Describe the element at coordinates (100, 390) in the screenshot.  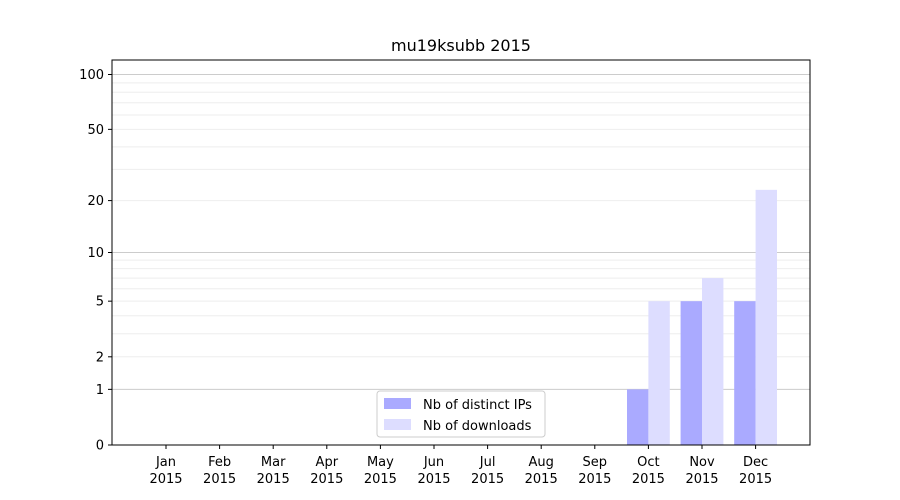
I see `y-tick-label: 1` at that location.